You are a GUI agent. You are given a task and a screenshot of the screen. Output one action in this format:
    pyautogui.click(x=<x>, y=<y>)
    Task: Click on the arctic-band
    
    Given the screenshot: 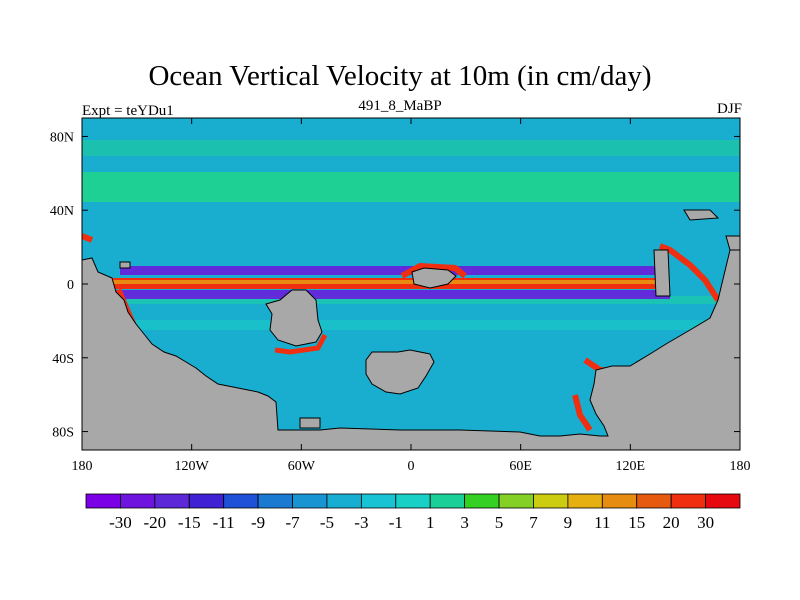 What is the action you would take?
    pyautogui.click(x=411, y=148)
    